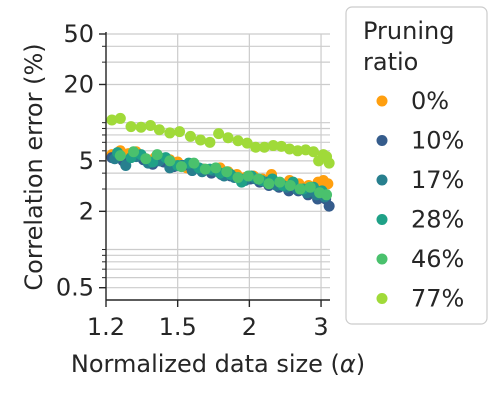  What do you see at coordinates (437, 220) in the screenshot?
I see `legend-label-28pct: 28%` at bounding box center [437, 220].